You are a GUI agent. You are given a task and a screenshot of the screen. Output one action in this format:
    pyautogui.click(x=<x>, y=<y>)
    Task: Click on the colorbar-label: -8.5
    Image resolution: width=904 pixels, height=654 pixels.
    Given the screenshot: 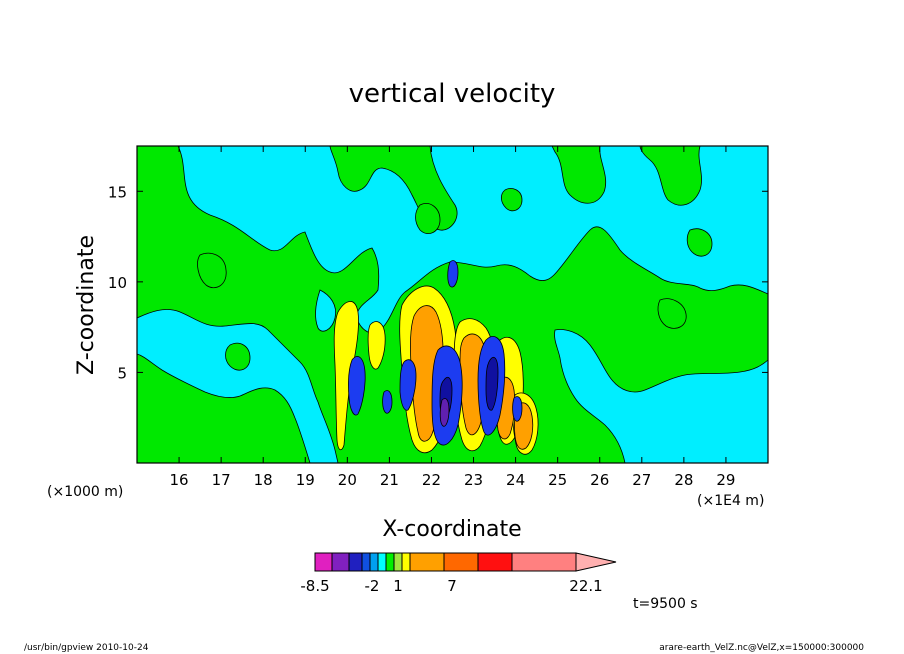 What is the action you would take?
    pyautogui.click(x=314, y=586)
    